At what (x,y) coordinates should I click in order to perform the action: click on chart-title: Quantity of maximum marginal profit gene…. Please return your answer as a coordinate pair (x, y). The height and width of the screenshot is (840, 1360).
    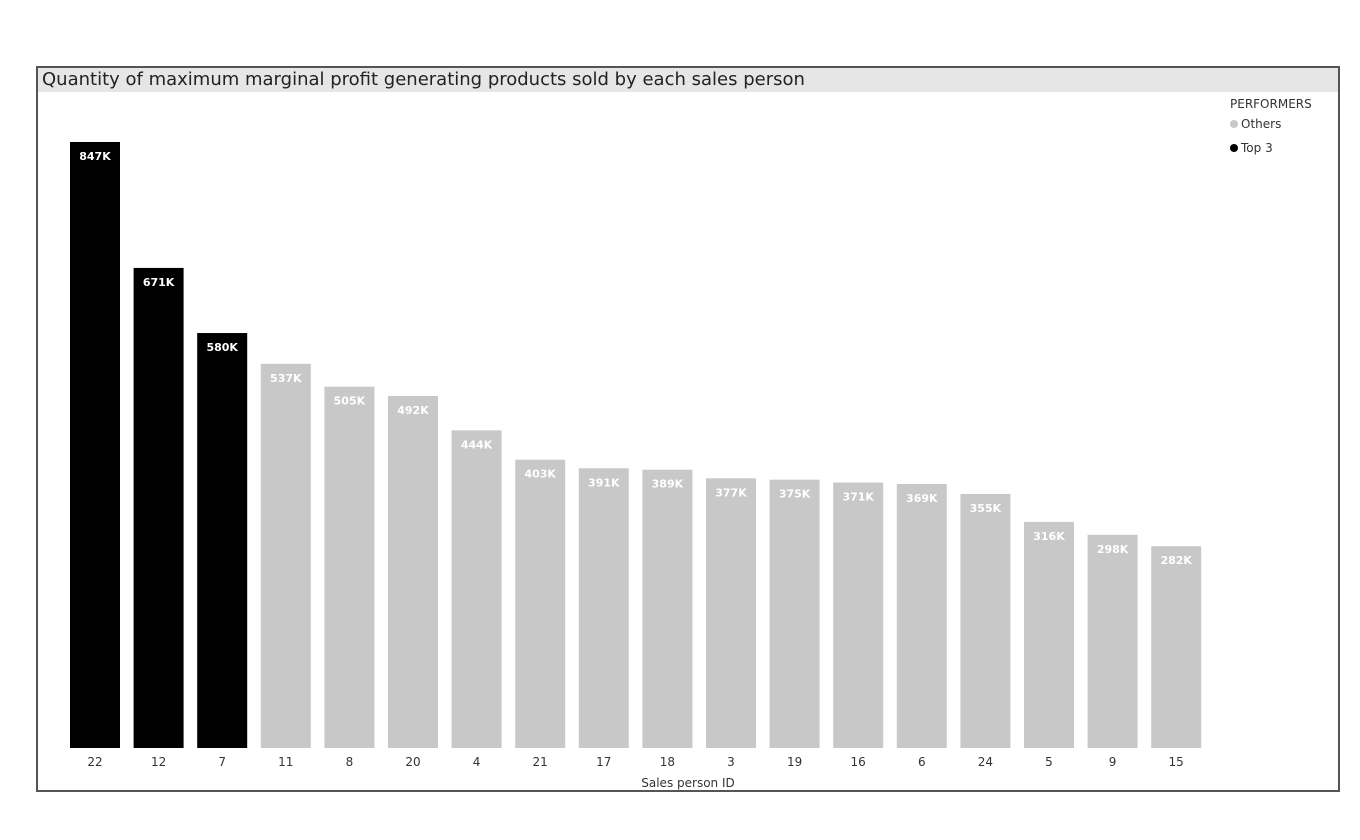
    Looking at the image, I should click on (423, 79).